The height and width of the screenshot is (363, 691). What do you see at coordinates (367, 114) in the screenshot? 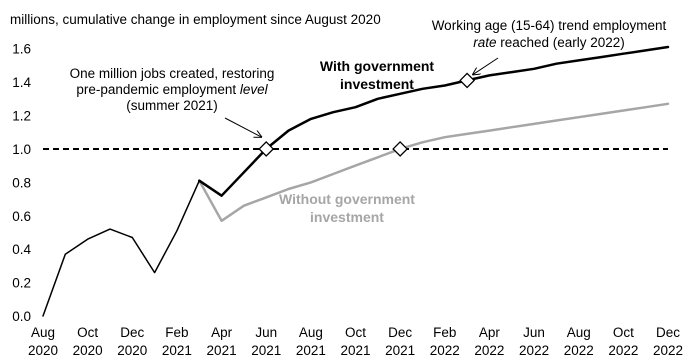
I see `marker-group` at bounding box center [367, 114].